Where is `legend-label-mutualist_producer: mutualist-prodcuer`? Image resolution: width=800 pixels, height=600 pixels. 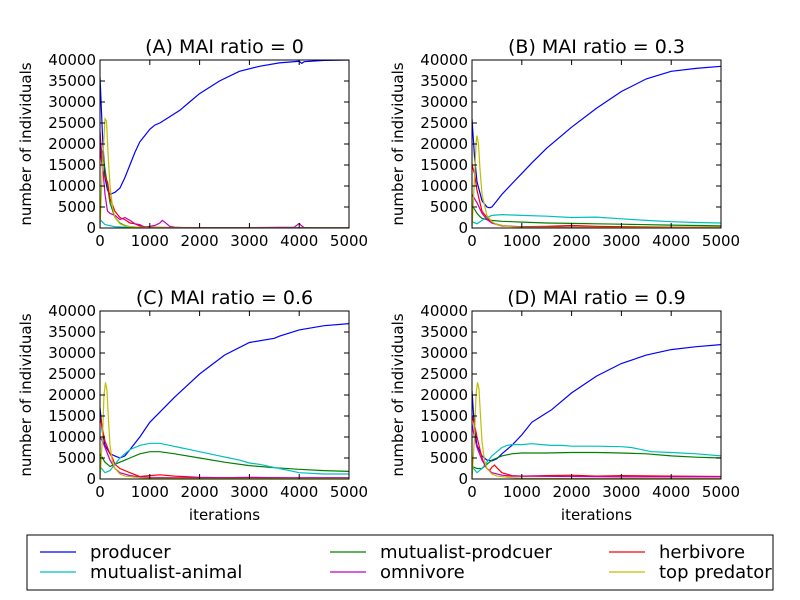
legend-label-mutualist_producer: mutualist-prodcuer is located at coordinates (466, 552).